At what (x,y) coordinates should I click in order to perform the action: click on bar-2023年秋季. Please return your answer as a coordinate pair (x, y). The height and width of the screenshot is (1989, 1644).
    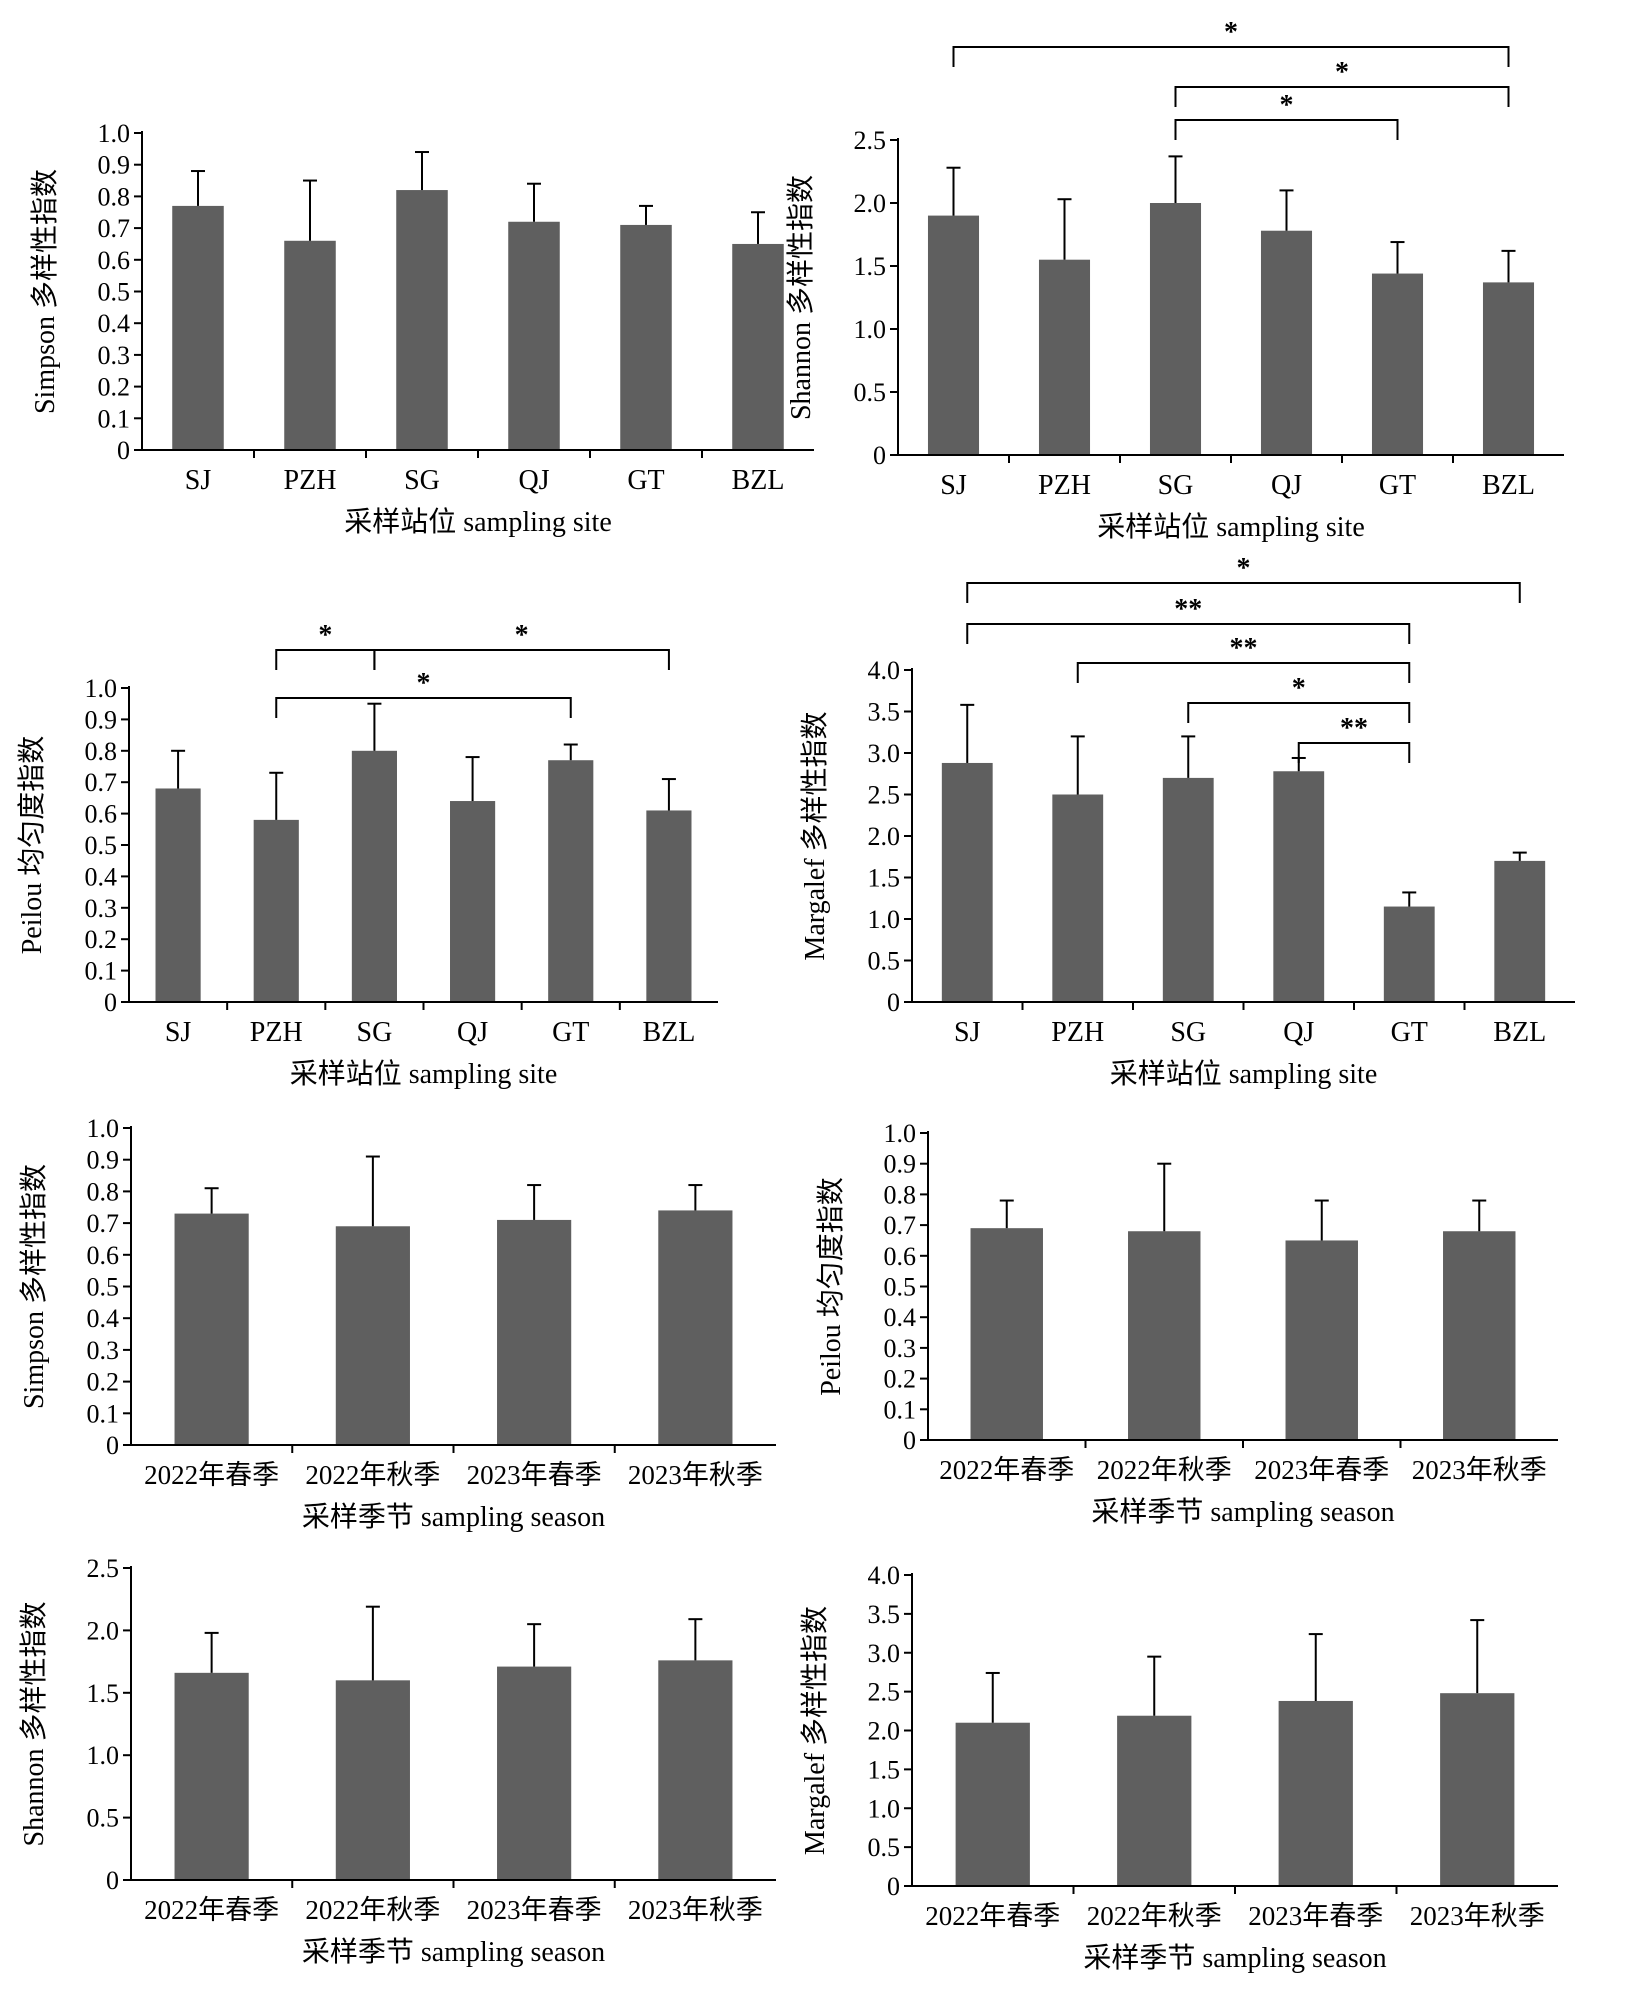
    Looking at the image, I should click on (1477, 1789).